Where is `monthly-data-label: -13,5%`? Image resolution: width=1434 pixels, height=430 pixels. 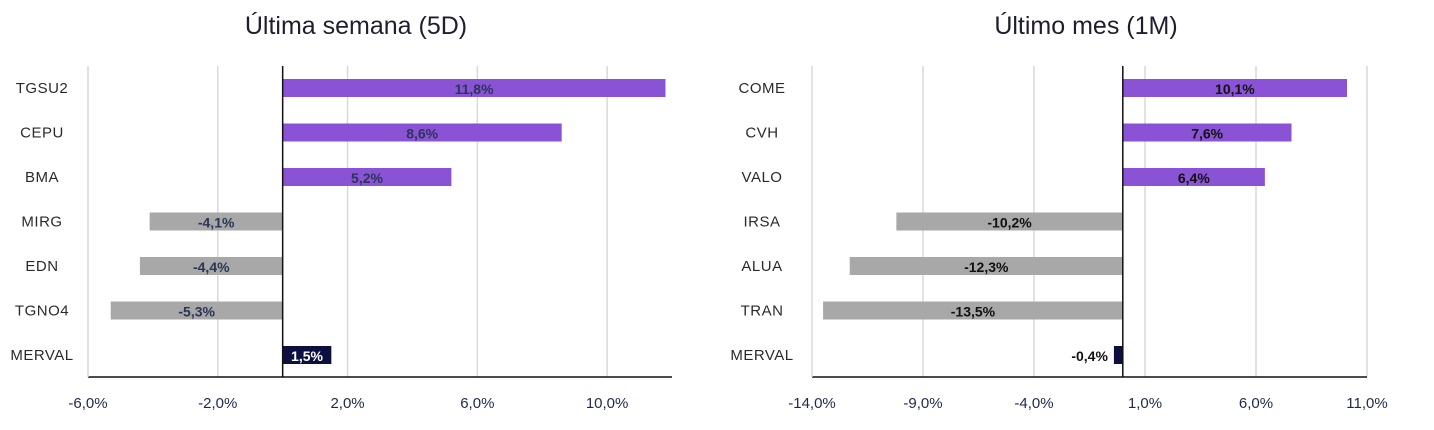 monthly-data-label: -13,5% is located at coordinates (973, 312).